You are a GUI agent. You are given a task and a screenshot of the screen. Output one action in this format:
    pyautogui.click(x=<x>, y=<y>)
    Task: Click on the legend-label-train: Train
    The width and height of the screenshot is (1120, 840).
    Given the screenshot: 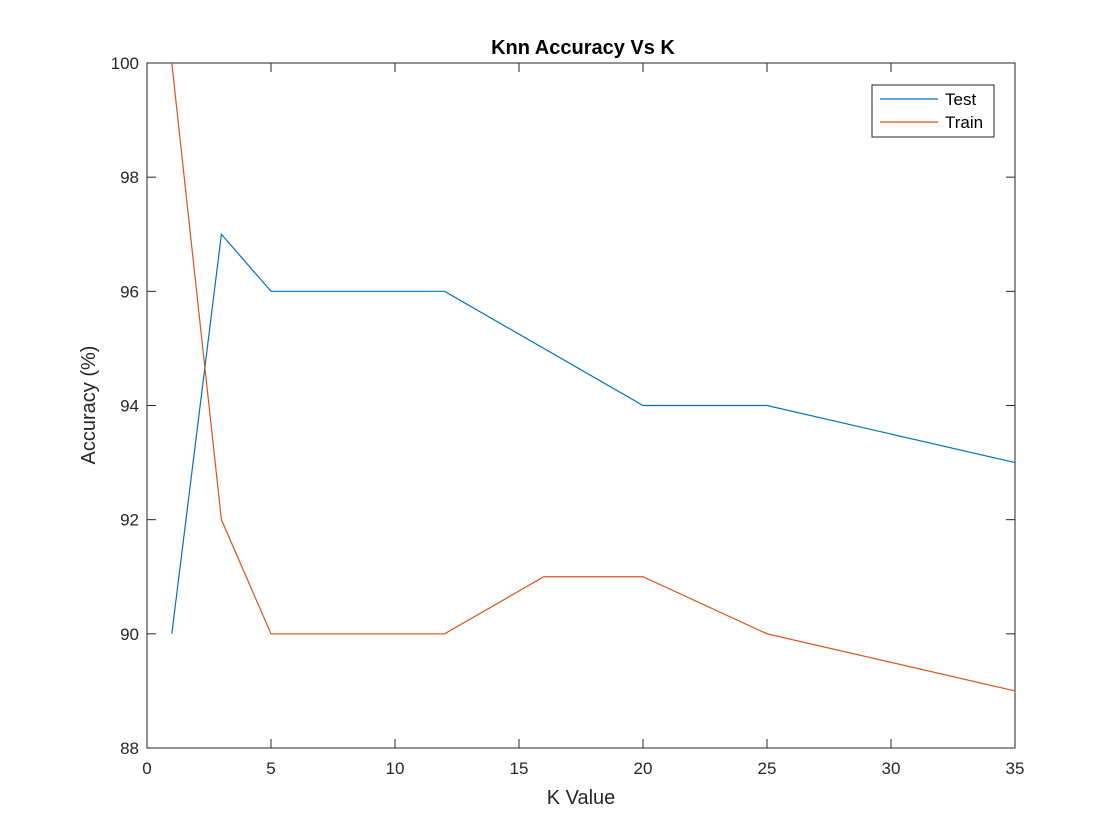 What is the action you would take?
    pyautogui.click(x=964, y=122)
    